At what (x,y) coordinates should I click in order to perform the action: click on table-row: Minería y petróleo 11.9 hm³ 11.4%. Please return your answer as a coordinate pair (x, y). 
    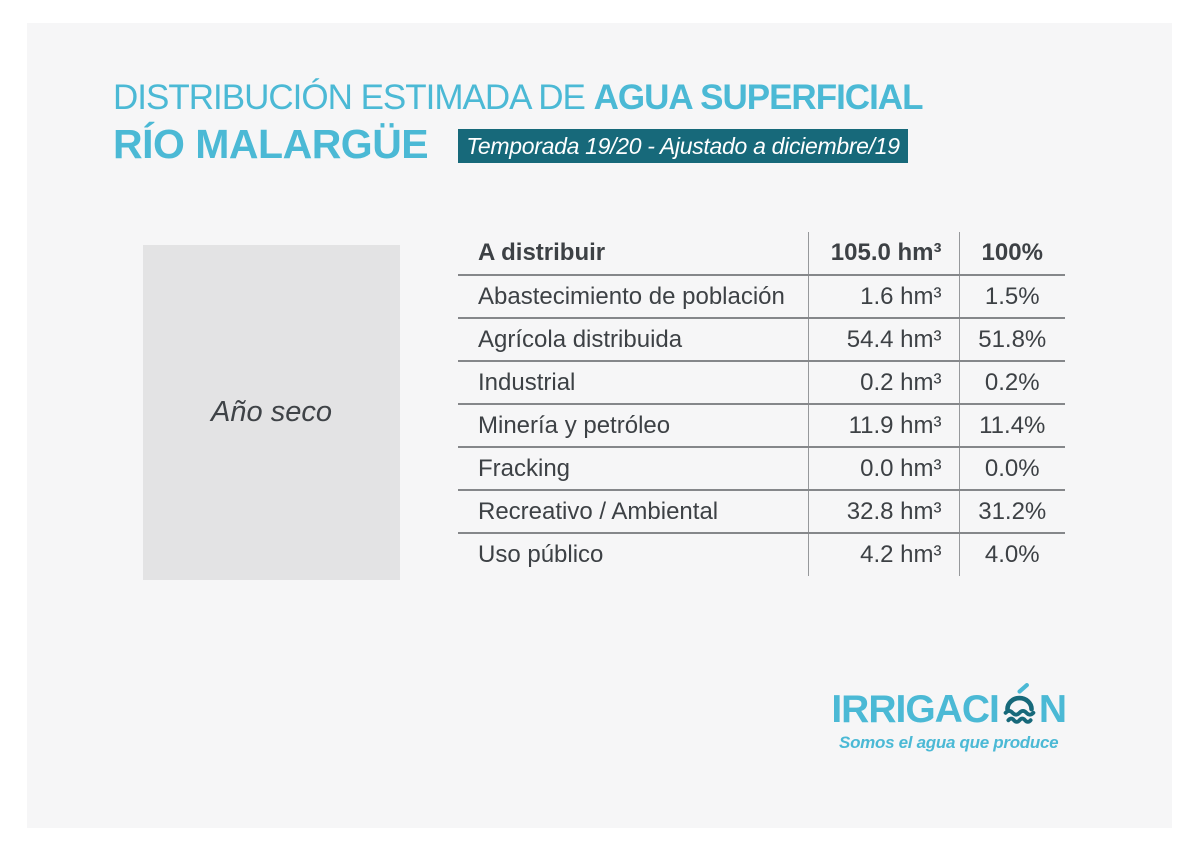
    Looking at the image, I should click on (761, 425).